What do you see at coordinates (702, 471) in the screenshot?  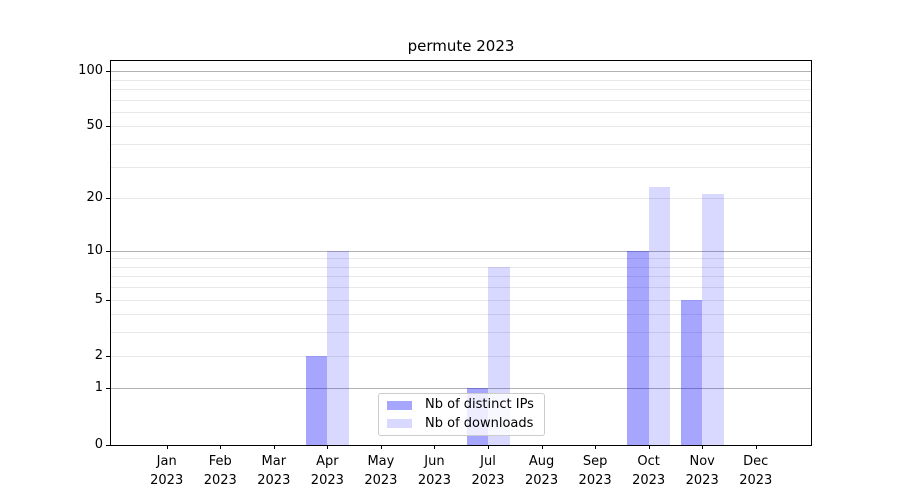 I see `x-tick-label-nov: Nov 2023` at bounding box center [702, 471].